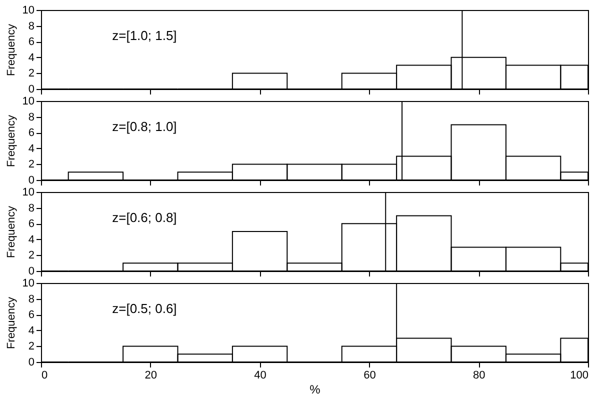 Image resolution: width=600 pixels, height=399 pixels. What do you see at coordinates (144, 126) in the screenshot?
I see `annotation: z=[0.8; 1.0]` at bounding box center [144, 126].